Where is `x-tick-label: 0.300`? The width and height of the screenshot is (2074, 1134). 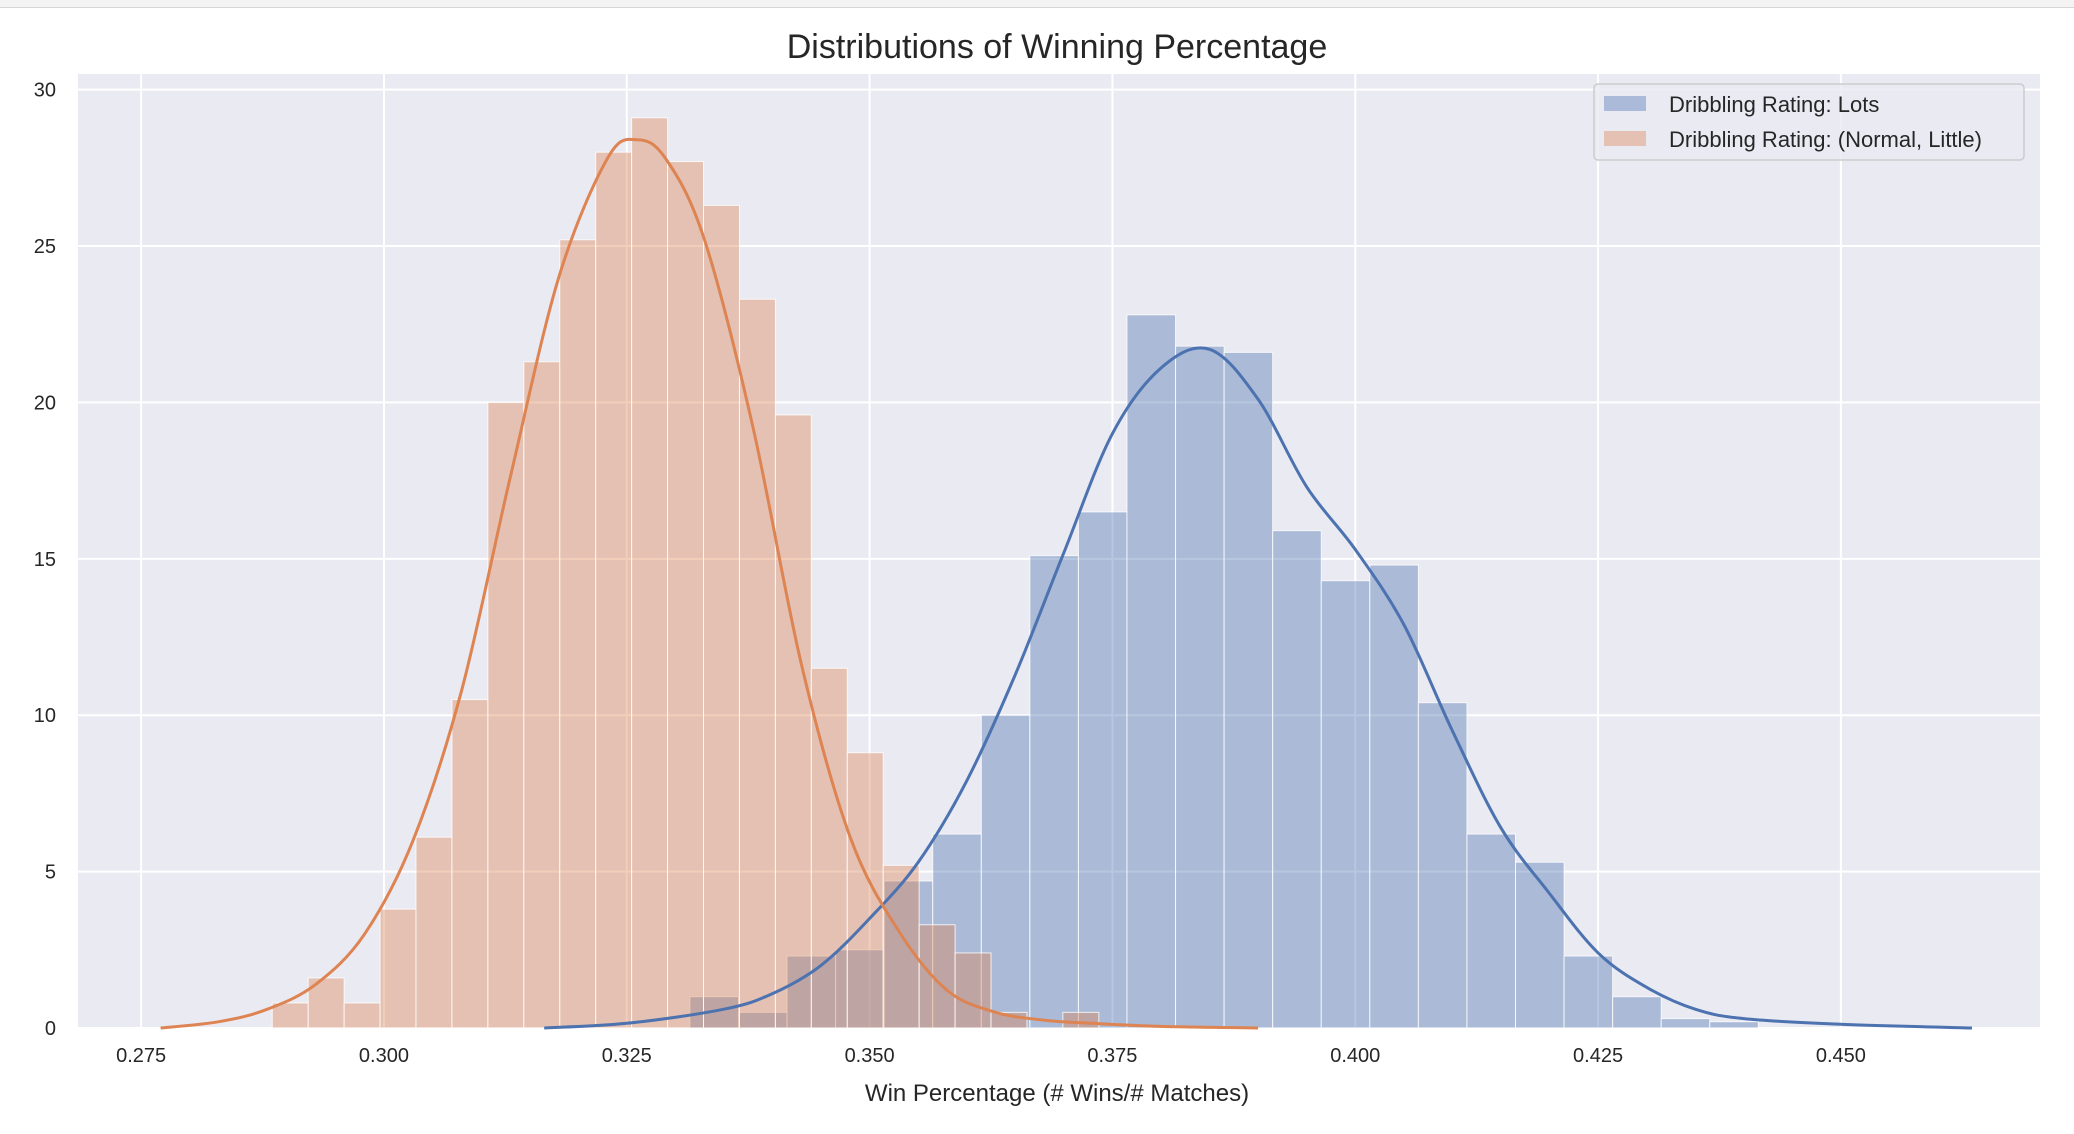
x-tick-label: 0.300 is located at coordinates (384, 1056).